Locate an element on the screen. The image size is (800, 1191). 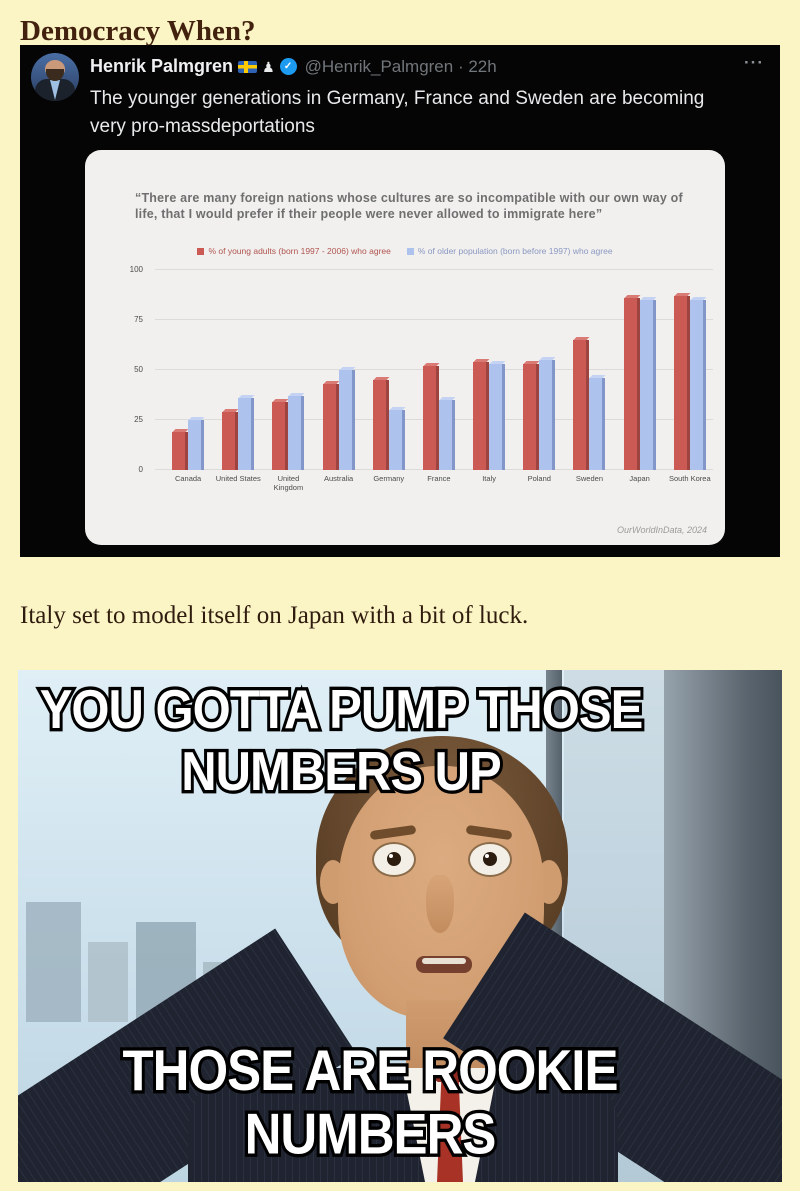
swedish-flag-icon is located at coordinates (248, 66).